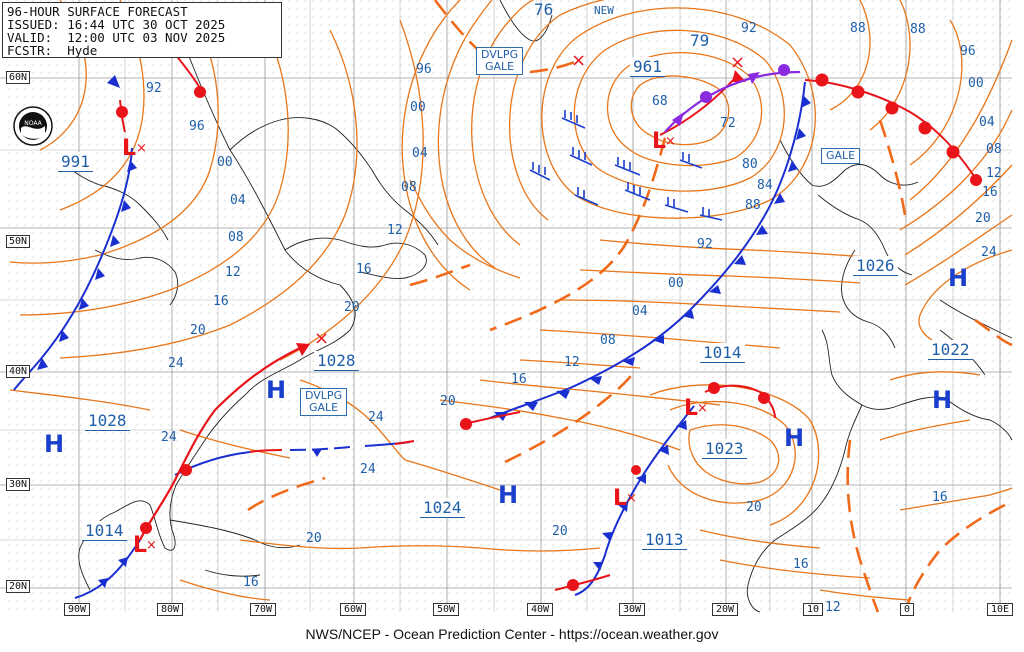  I want to click on isobar-label: 72, so click(728, 123).